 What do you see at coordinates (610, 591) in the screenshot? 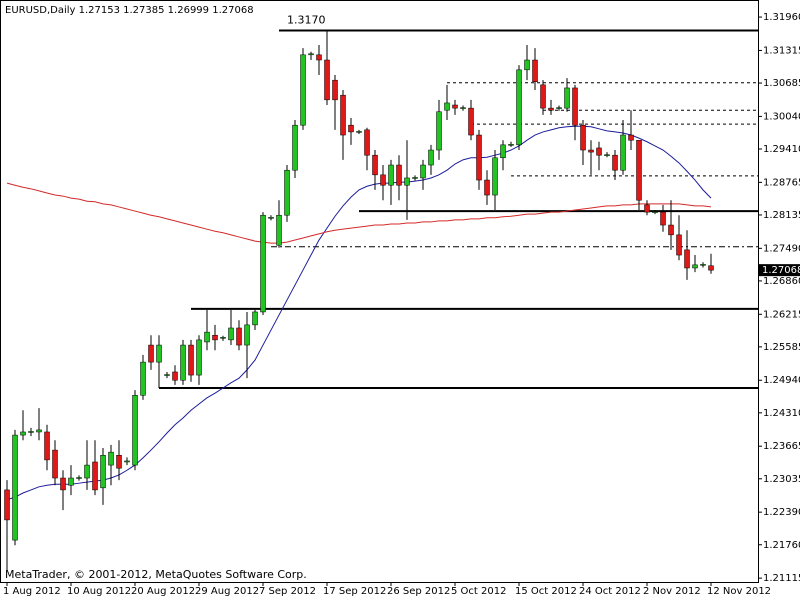
I see `x-tick-label: 24 Oct 2012` at bounding box center [610, 591].